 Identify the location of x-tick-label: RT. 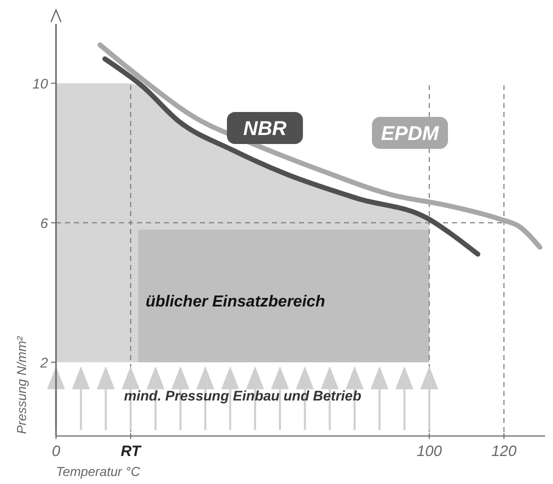
(131, 451).